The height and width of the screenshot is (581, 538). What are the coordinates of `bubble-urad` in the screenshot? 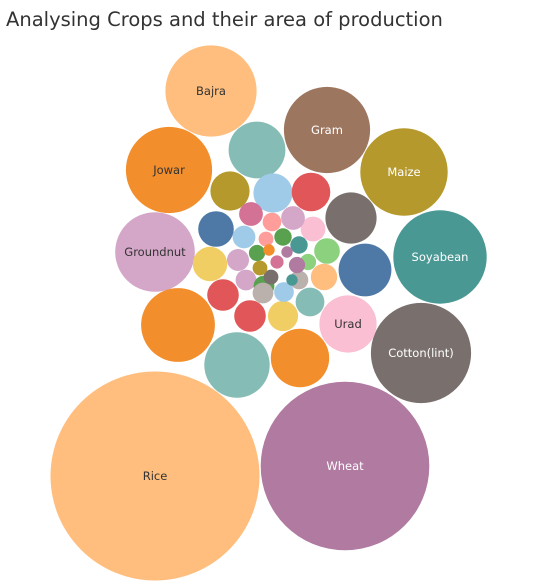 It's located at (348, 324).